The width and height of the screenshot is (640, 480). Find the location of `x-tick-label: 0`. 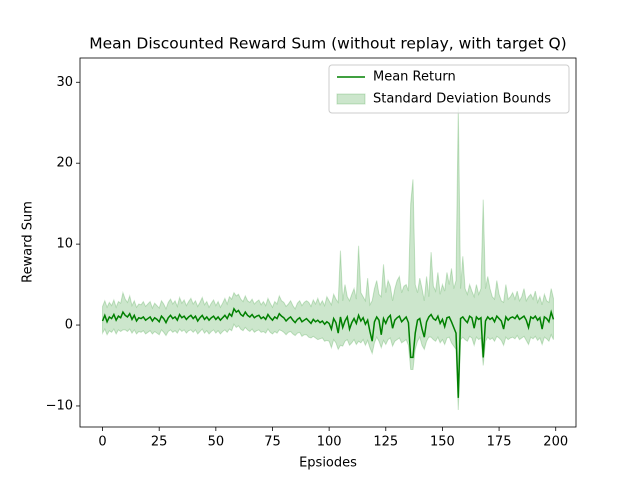

x-tick-label: 0 is located at coordinates (102, 442).